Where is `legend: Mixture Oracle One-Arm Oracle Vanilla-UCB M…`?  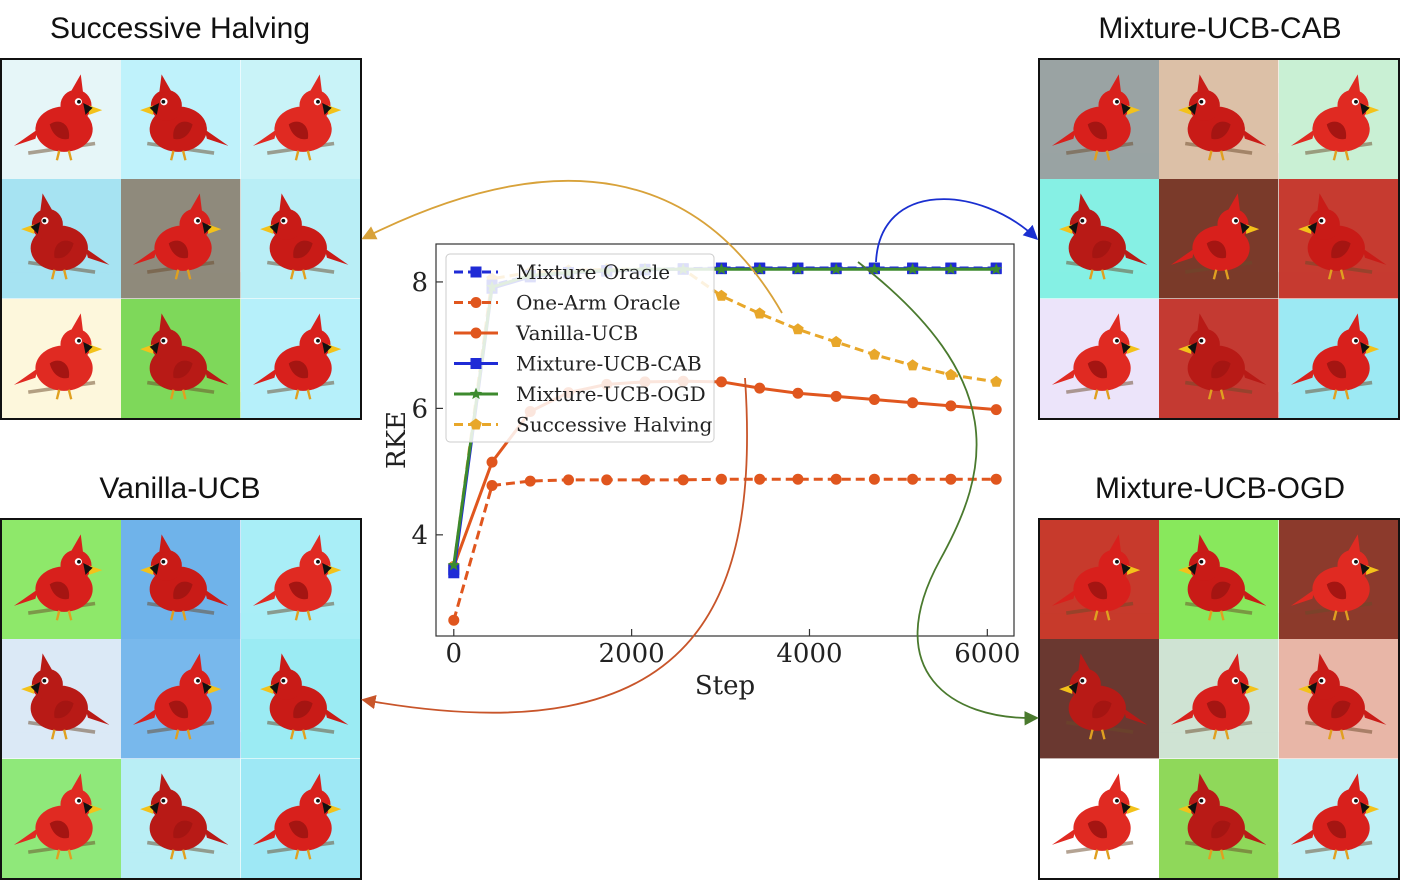
legend: Mixture Oracle One-Arm Oracle Vanilla-UCB M… is located at coordinates (580, 348).